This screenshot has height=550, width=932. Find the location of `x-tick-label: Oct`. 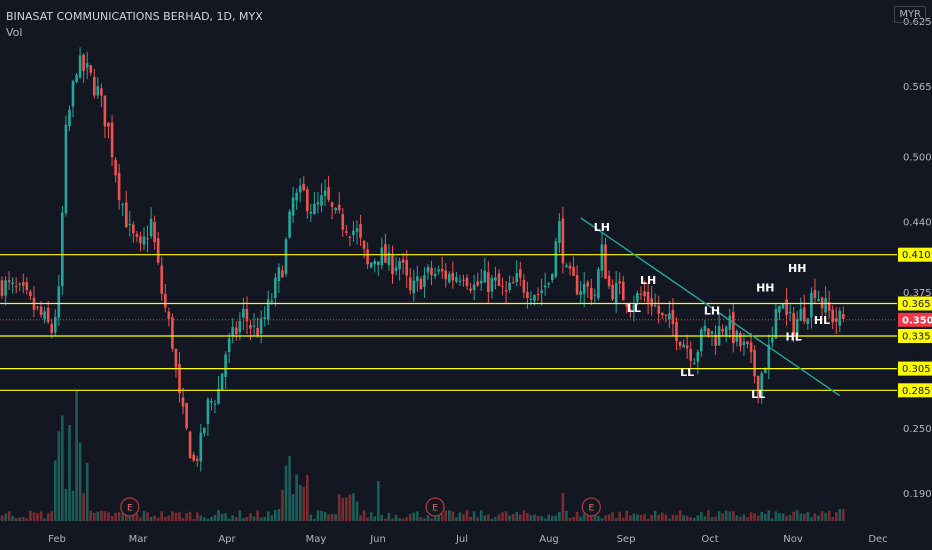

x-tick-label: Oct is located at coordinates (709, 539).